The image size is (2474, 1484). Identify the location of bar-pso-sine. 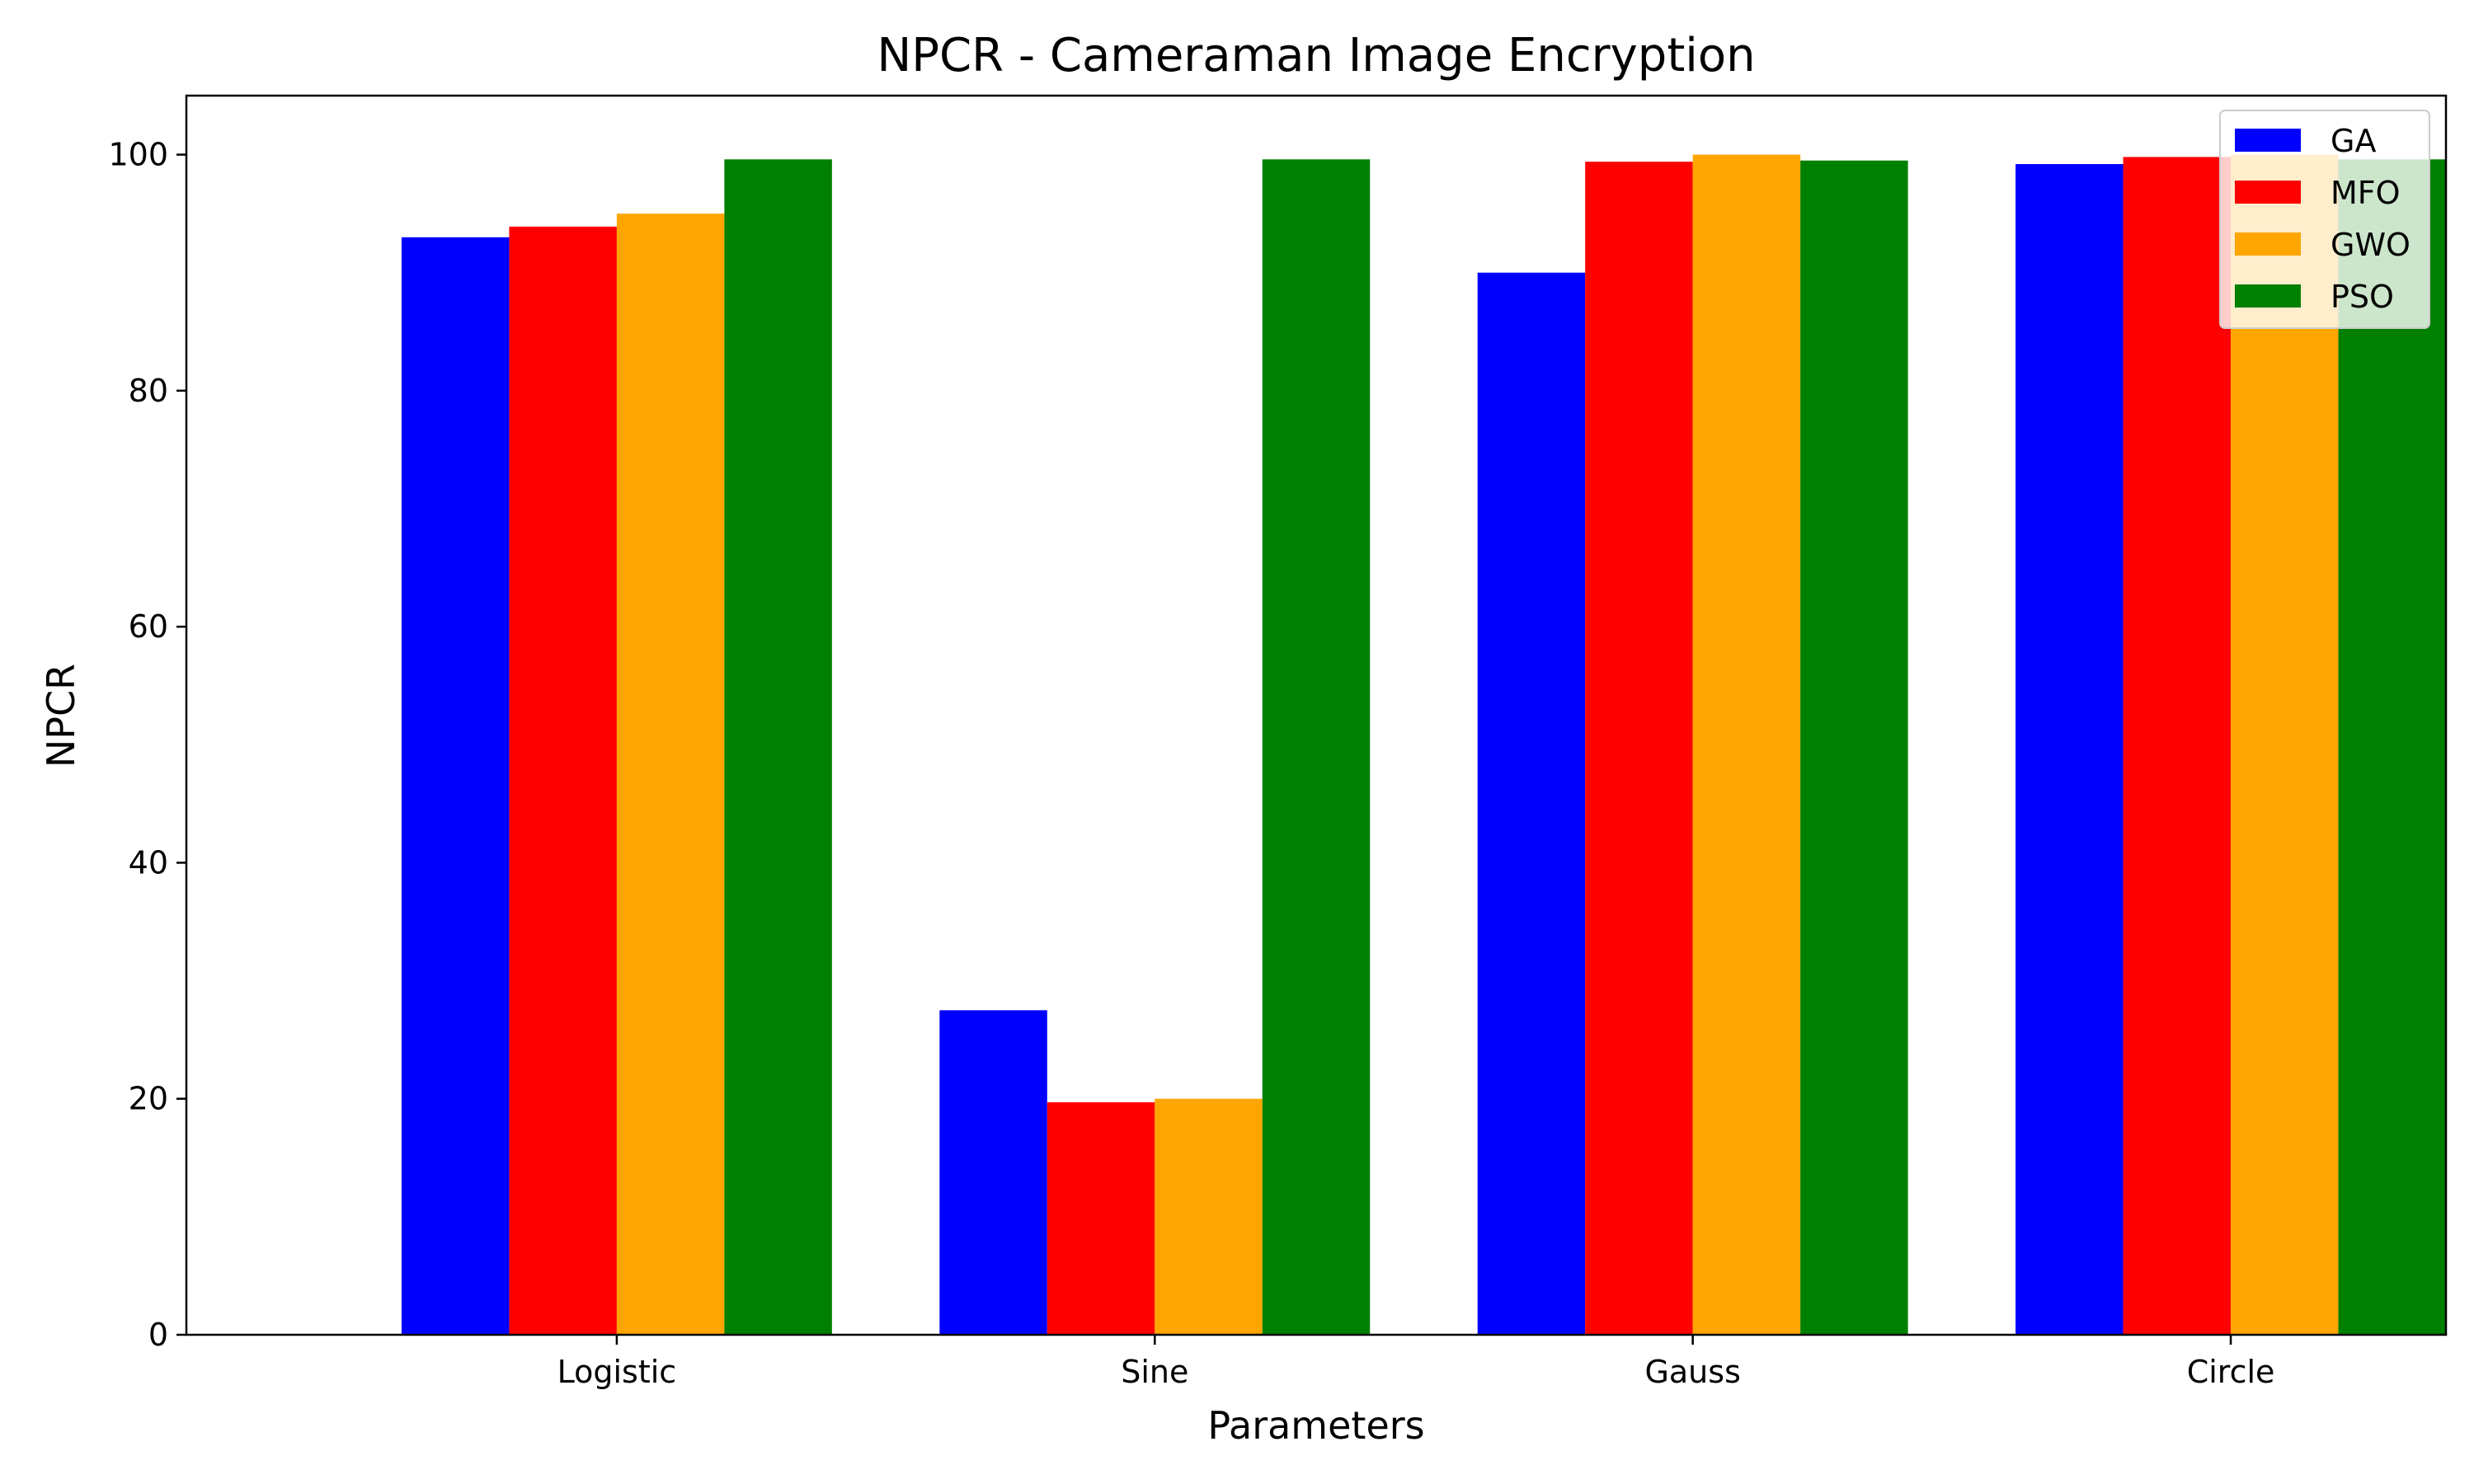
(1316, 747).